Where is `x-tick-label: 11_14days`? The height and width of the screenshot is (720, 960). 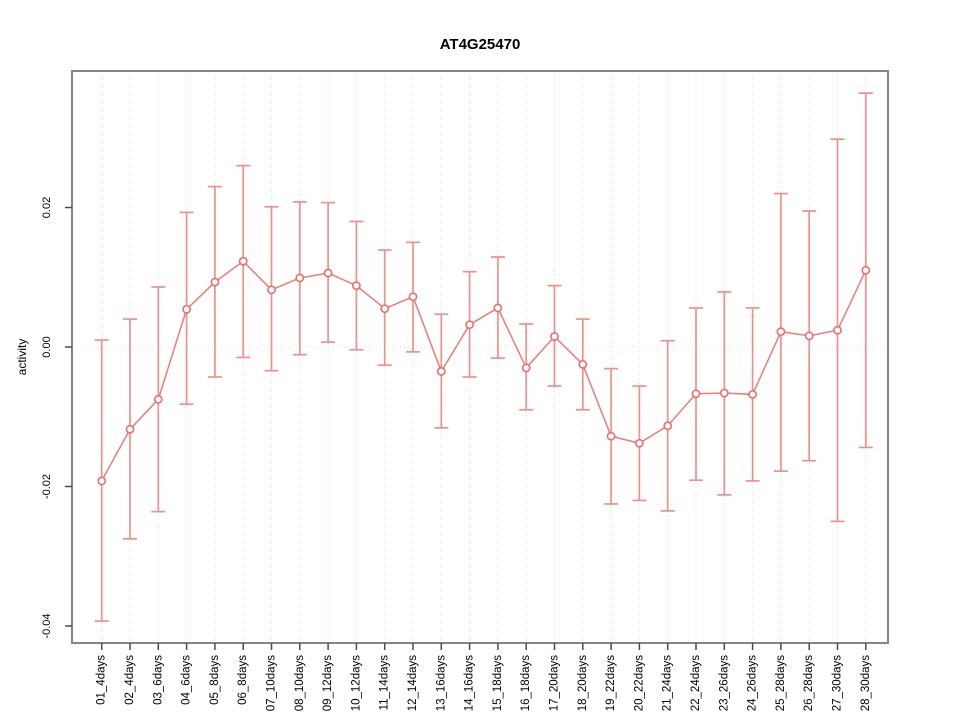 x-tick-label: 11_14days is located at coordinates (385, 683).